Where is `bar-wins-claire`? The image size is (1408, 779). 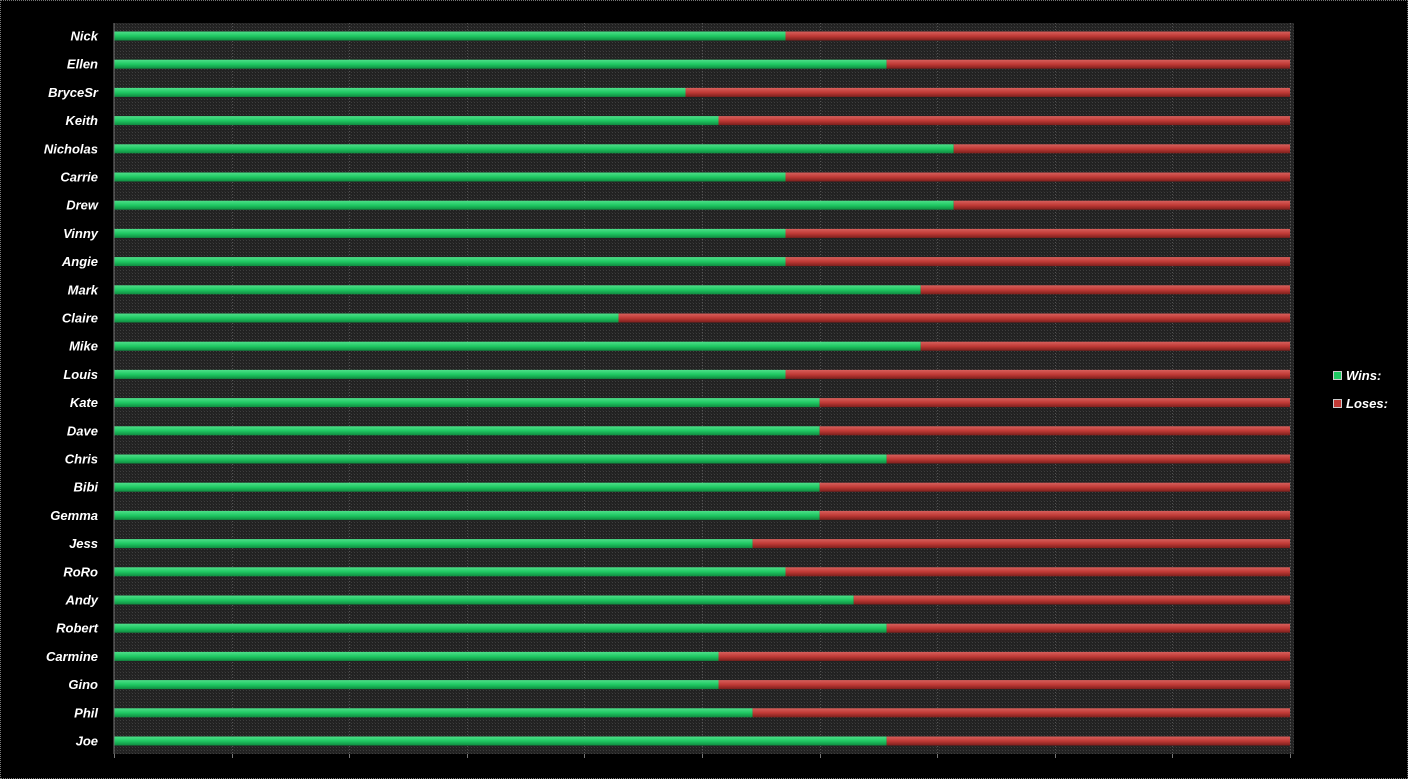
bar-wins-claire is located at coordinates (366, 318).